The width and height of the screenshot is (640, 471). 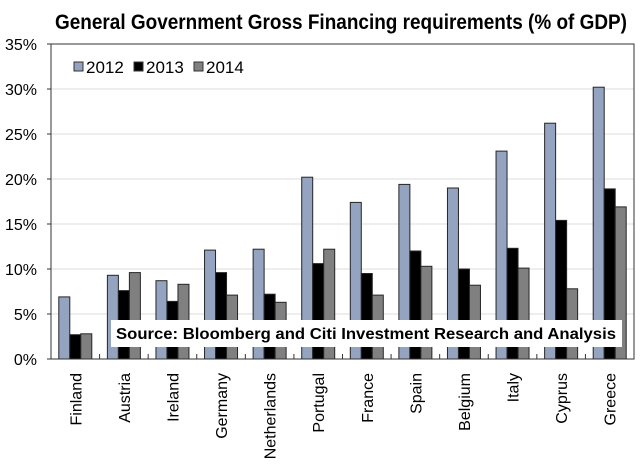 What do you see at coordinates (21, 225) in the screenshot?
I see `y-tick-label: 15%` at bounding box center [21, 225].